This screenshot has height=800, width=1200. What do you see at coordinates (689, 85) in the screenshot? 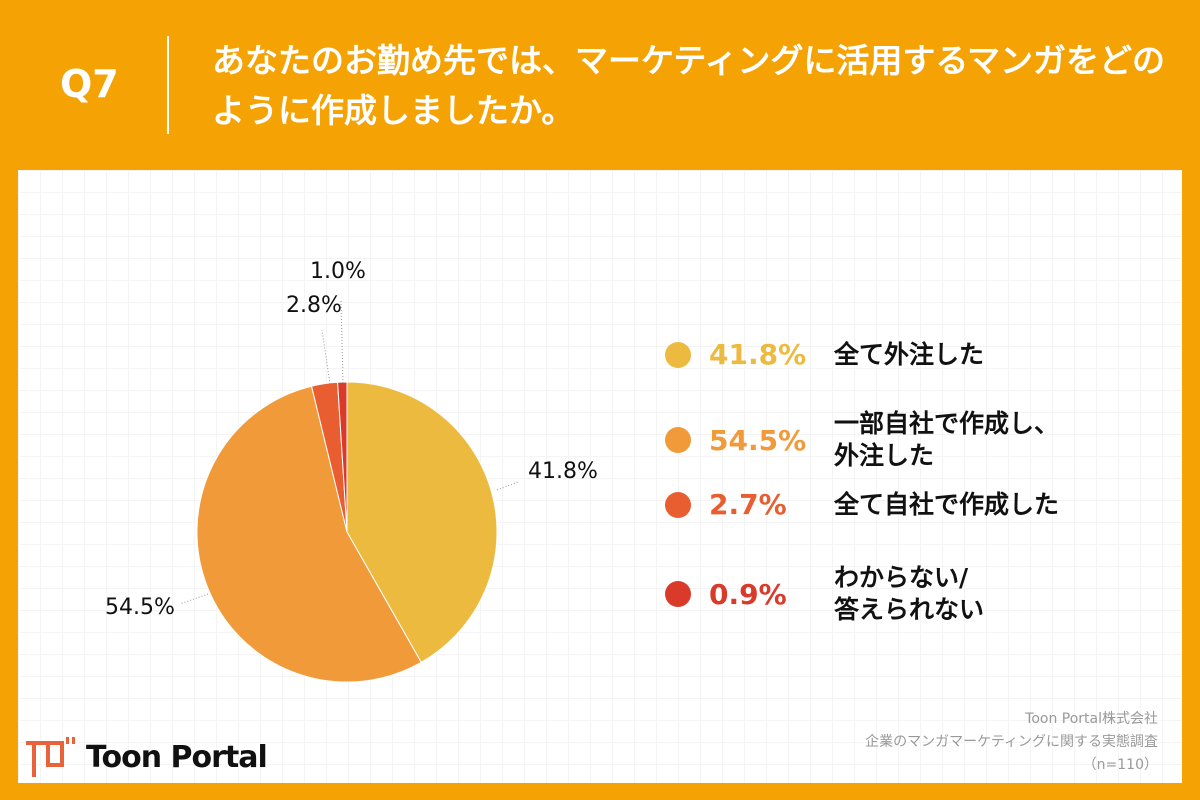
I see `question-title: あなたのお勤め先では、マーケティングに活用するマンガをどのように作成しましたか。` at bounding box center [689, 85].